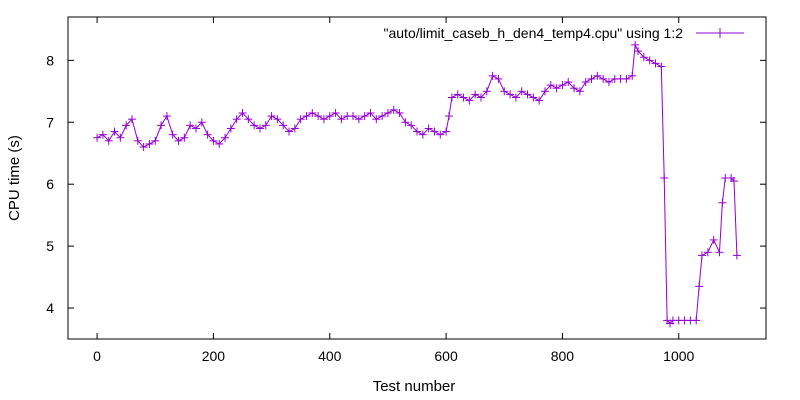 This screenshot has height=400, width=800. I want to click on x-tick-label: 600, so click(446, 356).